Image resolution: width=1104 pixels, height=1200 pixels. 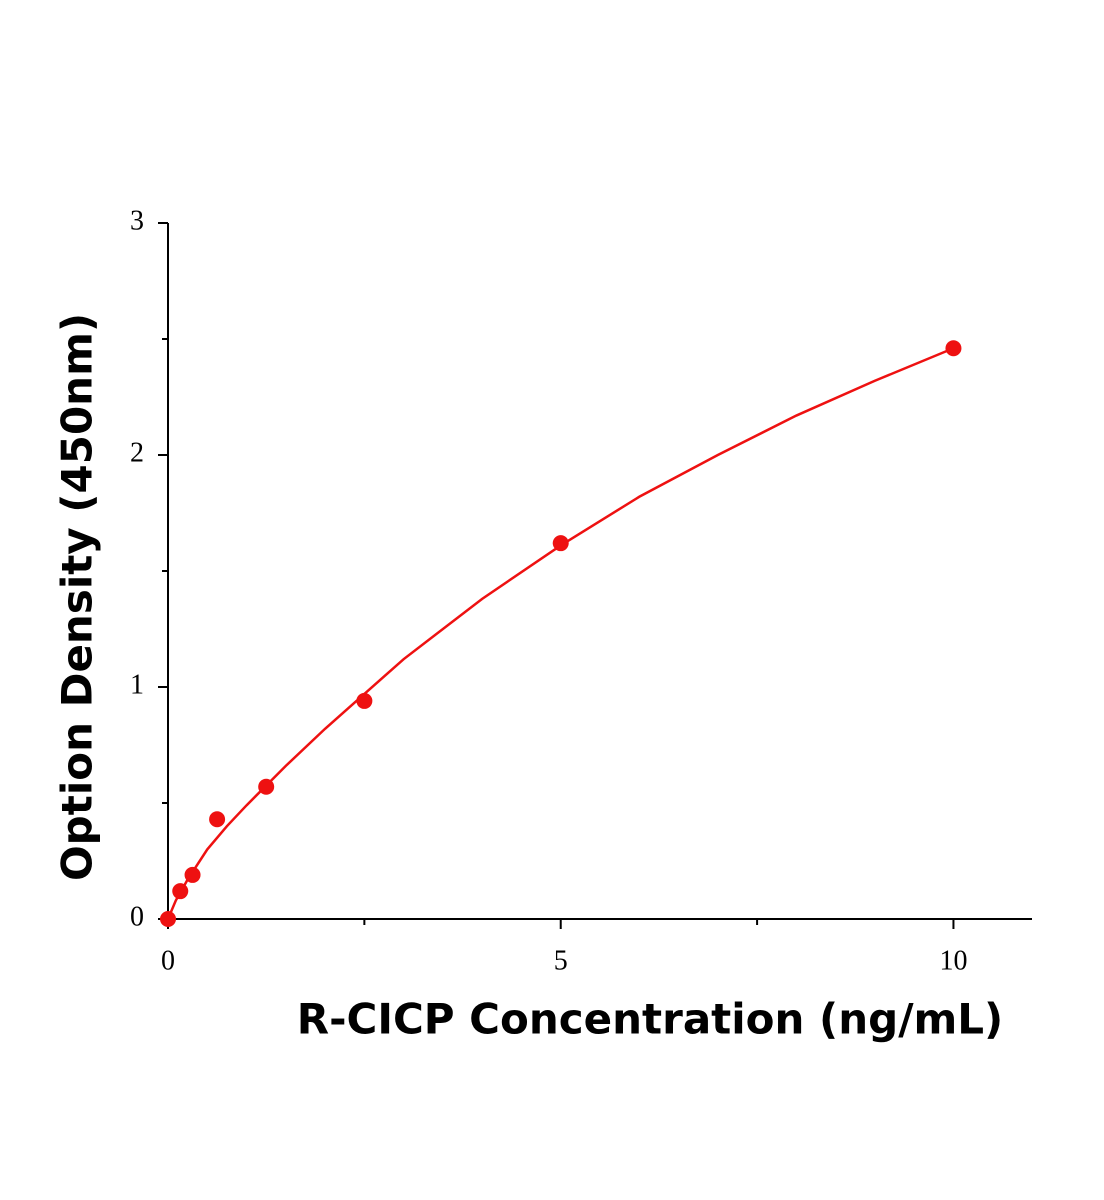 What do you see at coordinates (137, 452) in the screenshot?
I see `y-tick-label: 2` at bounding box center [137, 452].